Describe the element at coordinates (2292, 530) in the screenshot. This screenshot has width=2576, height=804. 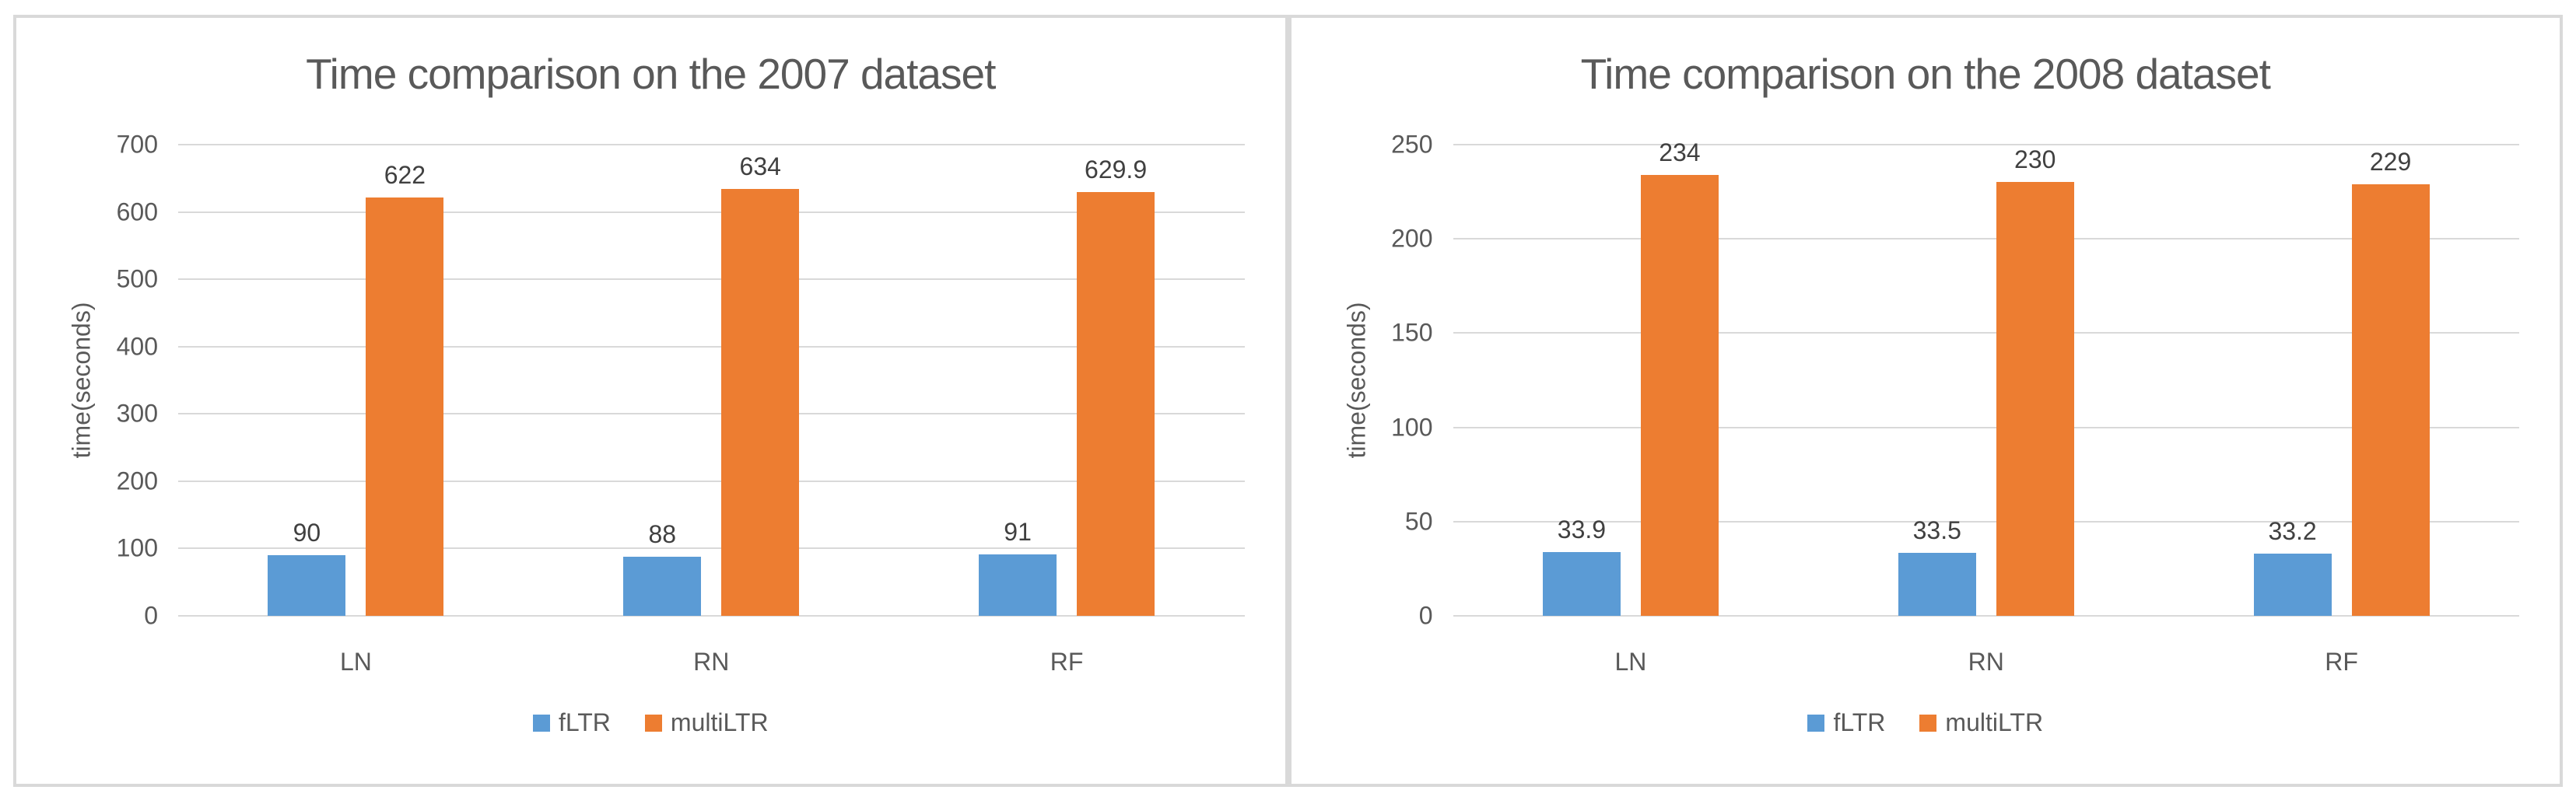
I see `bar-value-label: 33.2` at that location.